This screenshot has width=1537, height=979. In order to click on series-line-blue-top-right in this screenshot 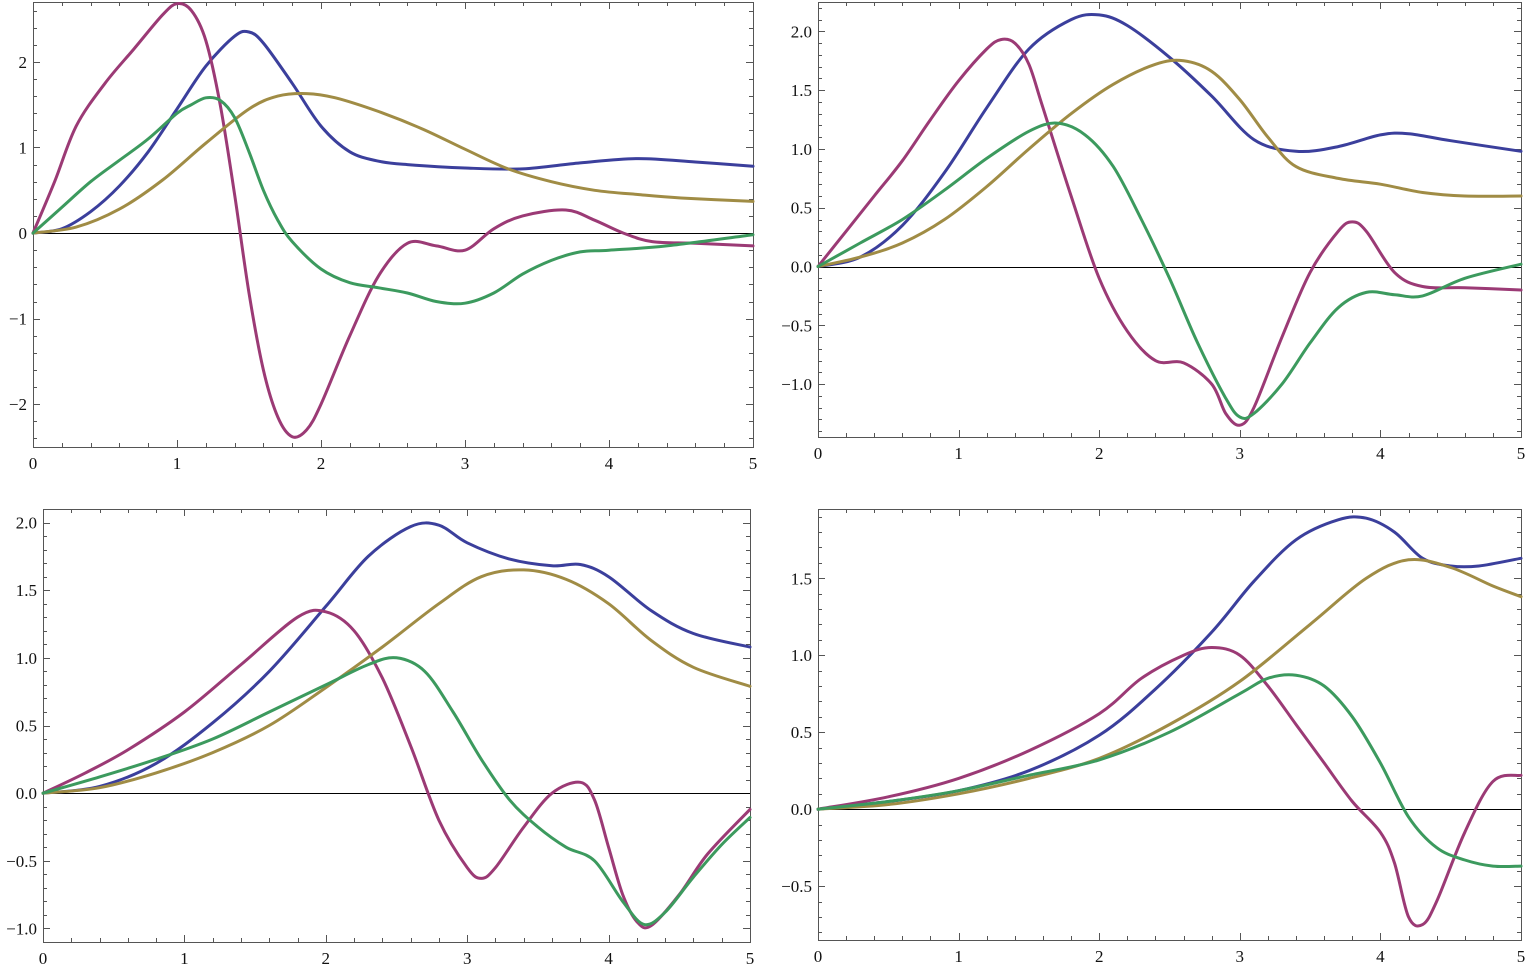, I will do `click(1169, 140)`.